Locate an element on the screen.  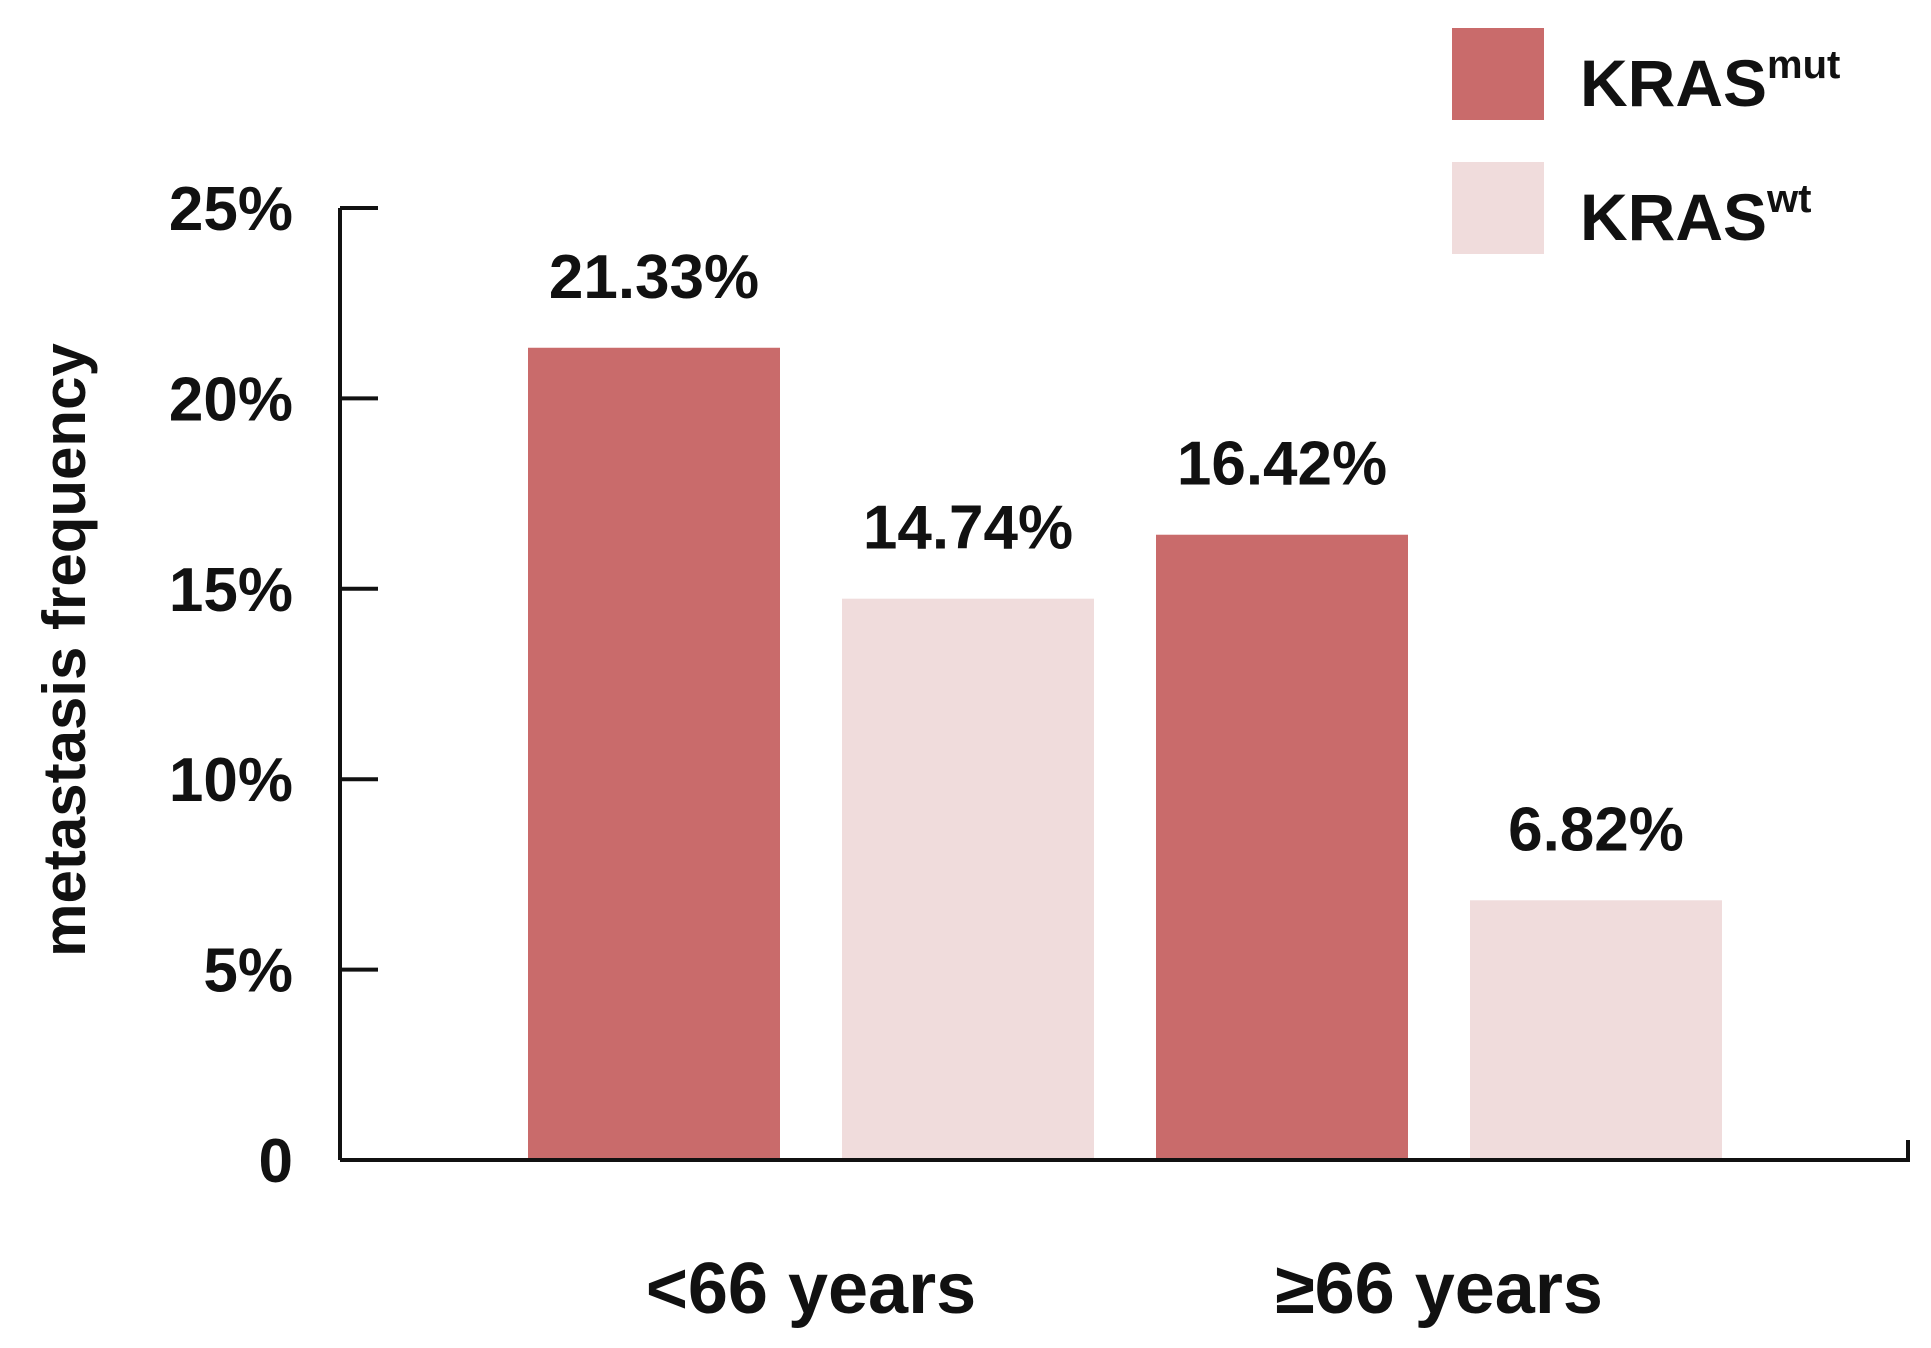
y-tick-label: 15% is located at coordinates (231, 590).